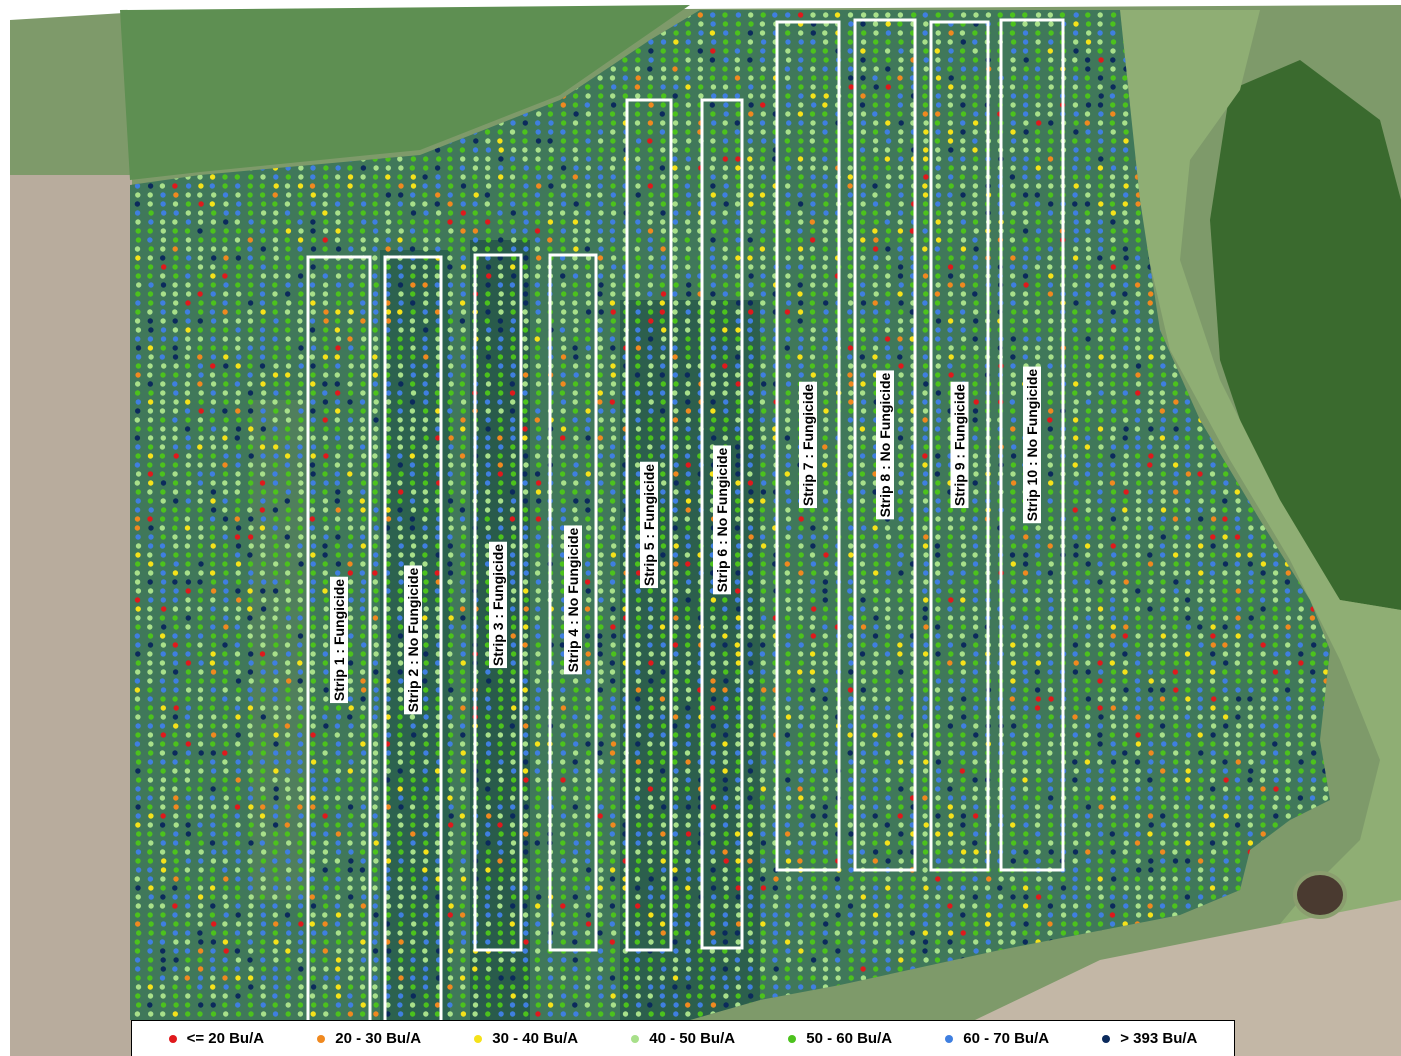  I want to click on legend-item: 50 - 60 Bu/A, so click(840, 1038).